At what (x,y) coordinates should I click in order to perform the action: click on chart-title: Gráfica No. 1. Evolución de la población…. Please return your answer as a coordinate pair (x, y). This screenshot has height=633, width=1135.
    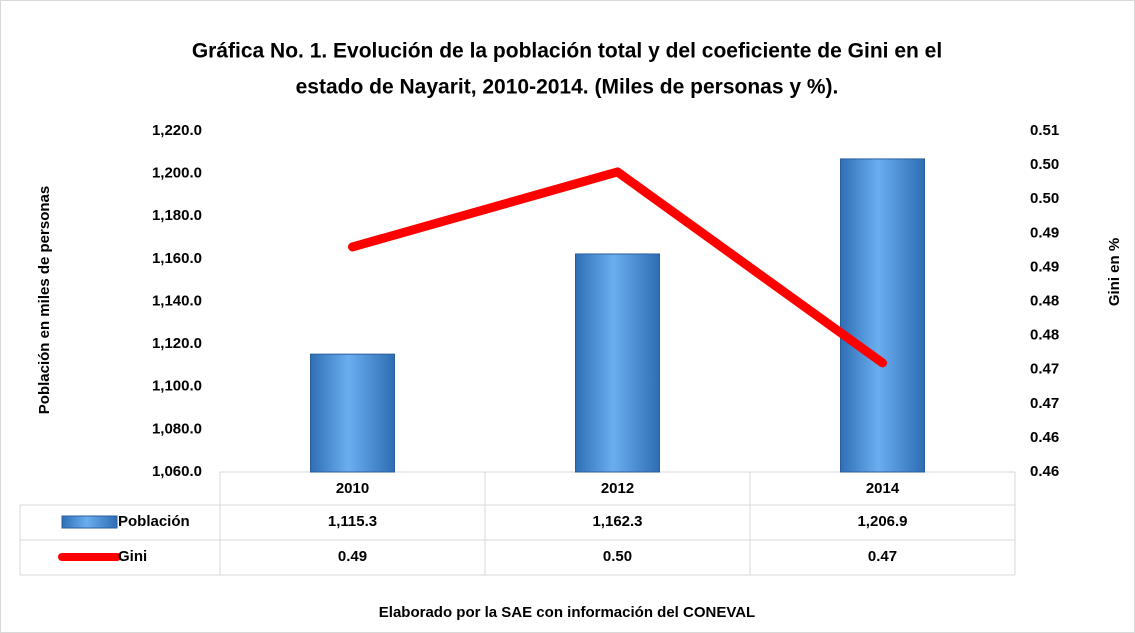
    Looking at the image, I should click on (567, 51).